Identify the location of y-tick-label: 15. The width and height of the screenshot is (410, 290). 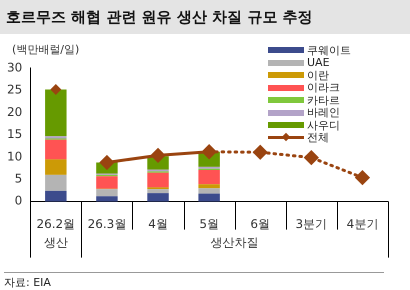
(14, 134).